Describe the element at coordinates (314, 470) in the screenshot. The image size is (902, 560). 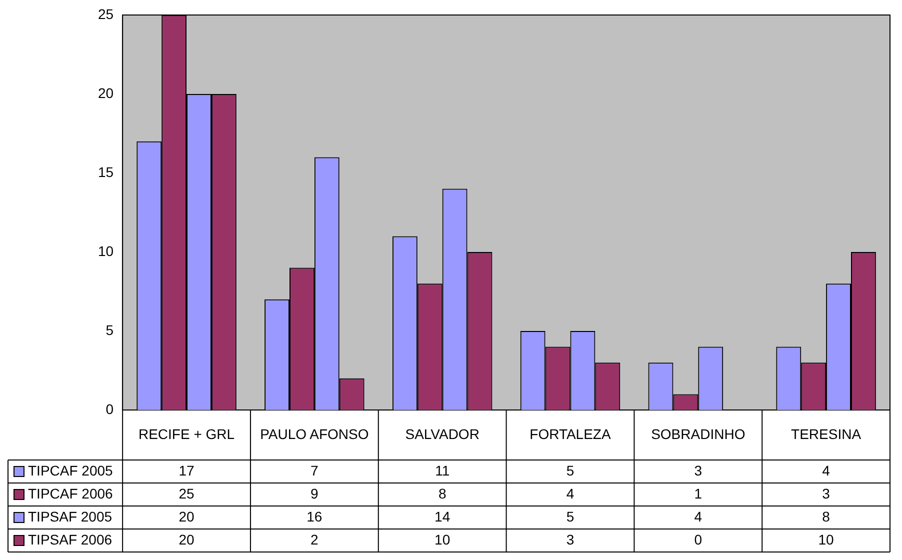
I see `data-label: 7` at that location.